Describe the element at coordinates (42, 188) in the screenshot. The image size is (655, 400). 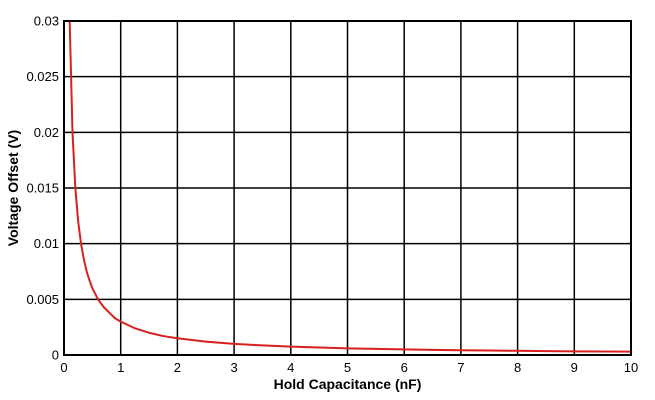
I see `y-tick-label: 0.015` at that location.